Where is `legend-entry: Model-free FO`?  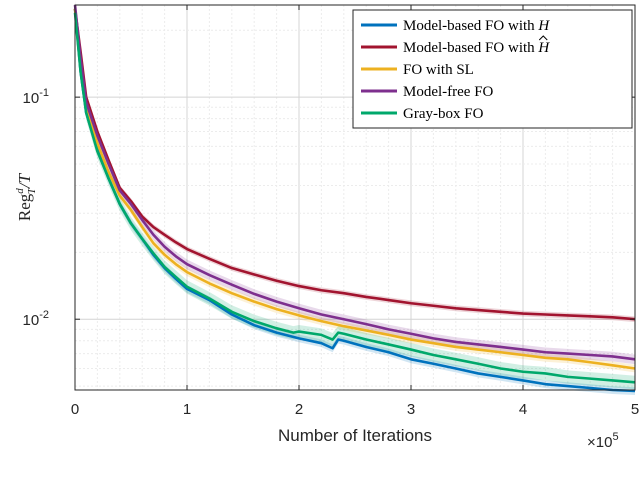 legend-entry: Model-free FO is located at coordinates (448, 92).